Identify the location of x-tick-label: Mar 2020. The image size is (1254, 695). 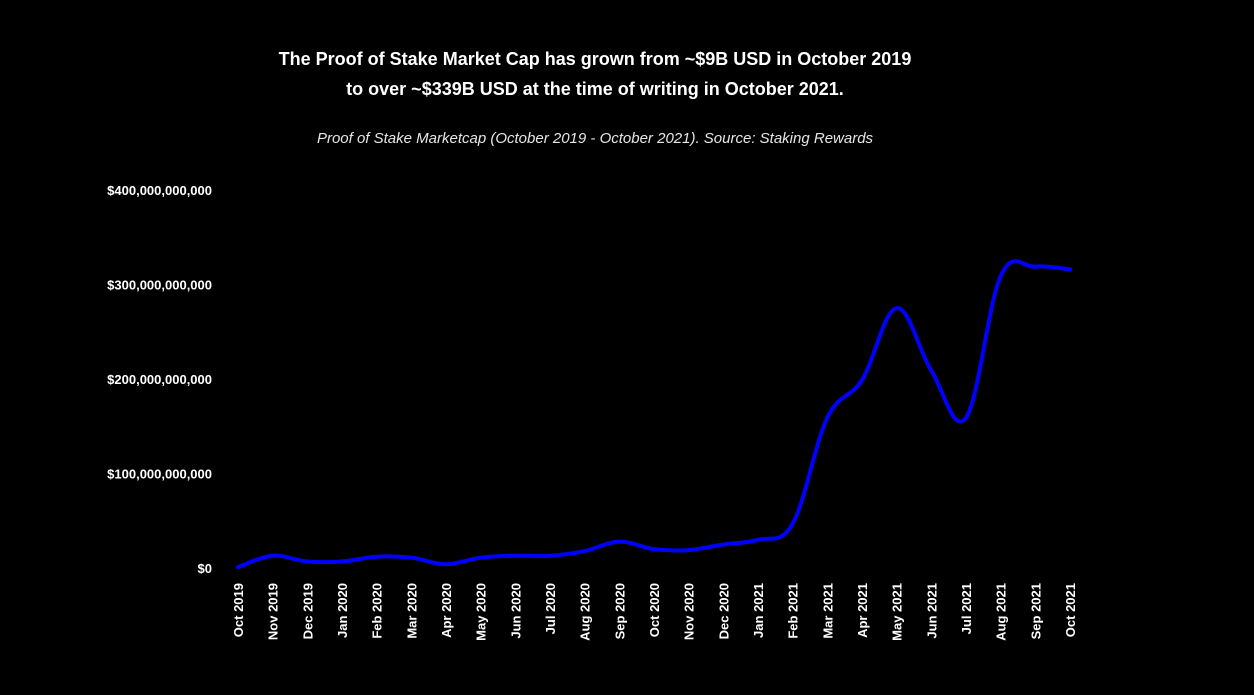
(411, 611).